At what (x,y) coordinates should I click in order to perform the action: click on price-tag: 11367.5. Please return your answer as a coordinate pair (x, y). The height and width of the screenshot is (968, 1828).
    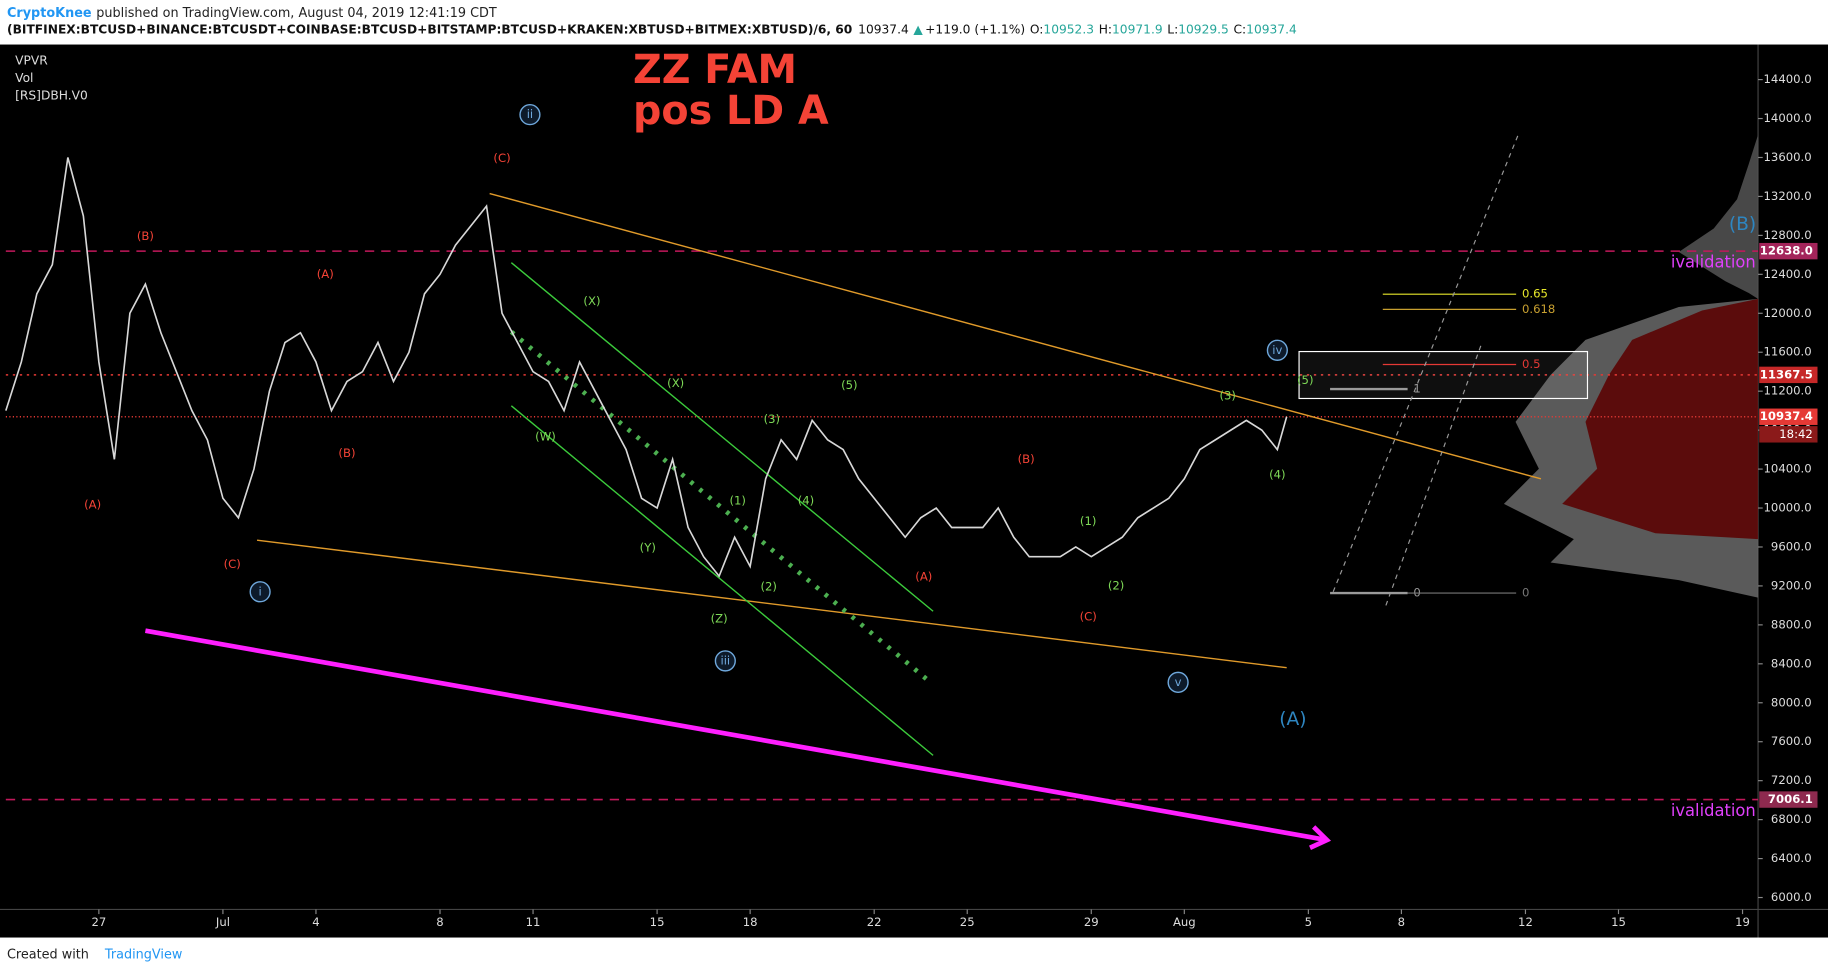
    Looking at the image, I should click on (1786, 374).